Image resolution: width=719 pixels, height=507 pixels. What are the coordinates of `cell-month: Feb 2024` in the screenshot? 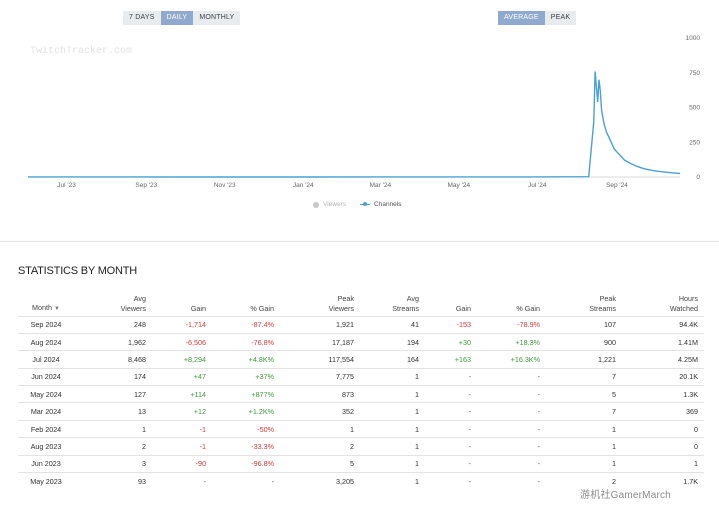 It's located at (49, 428).